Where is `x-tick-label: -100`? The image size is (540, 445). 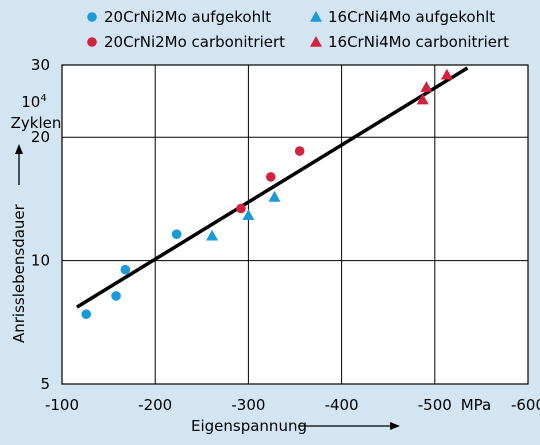 x-tick-label: -100 is located at coordinates (62, 405).